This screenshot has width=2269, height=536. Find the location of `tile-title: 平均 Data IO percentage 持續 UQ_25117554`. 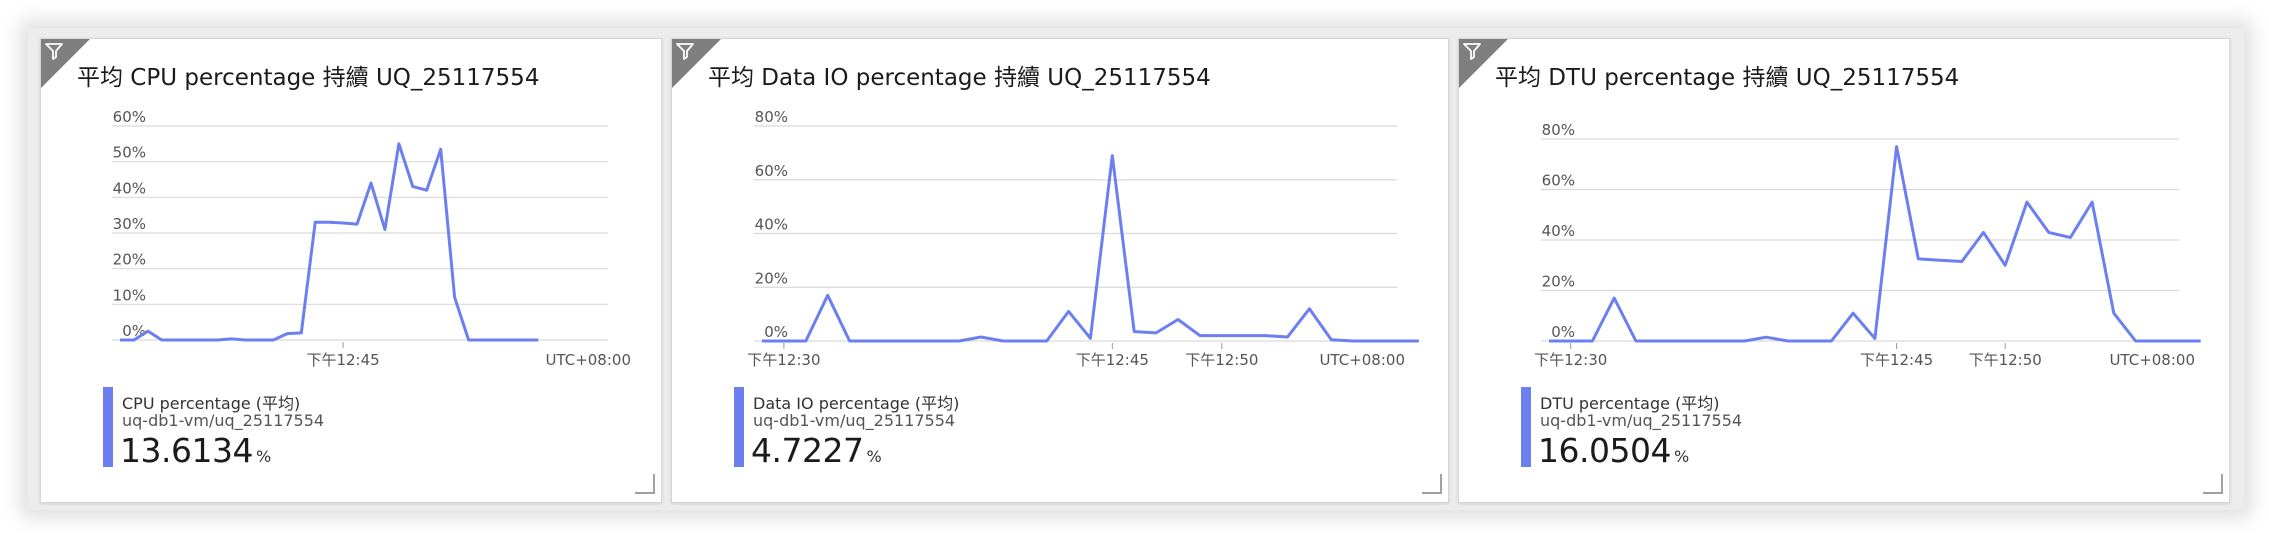

tile-title: 平均 Data IO percentage 持續 UQ_25117554 is located at coordinates (959, 78).